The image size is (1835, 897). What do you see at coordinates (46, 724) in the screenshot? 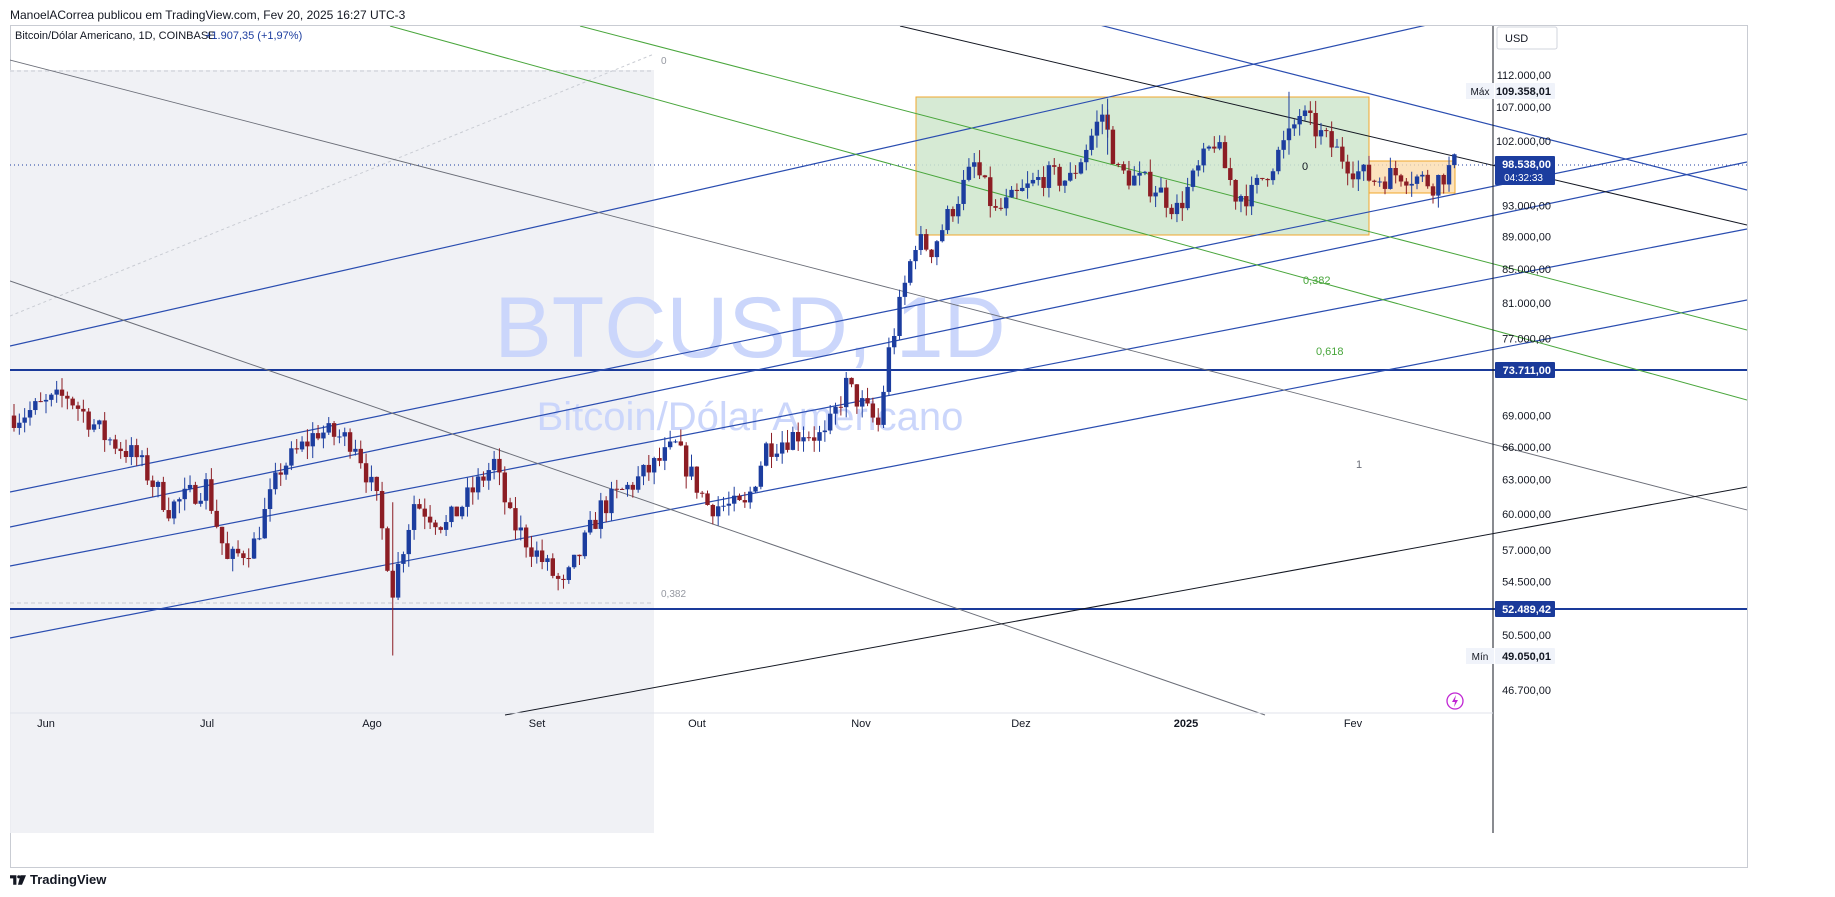
I see `x-tick-label: Jun` at bounding box center [46, 724].